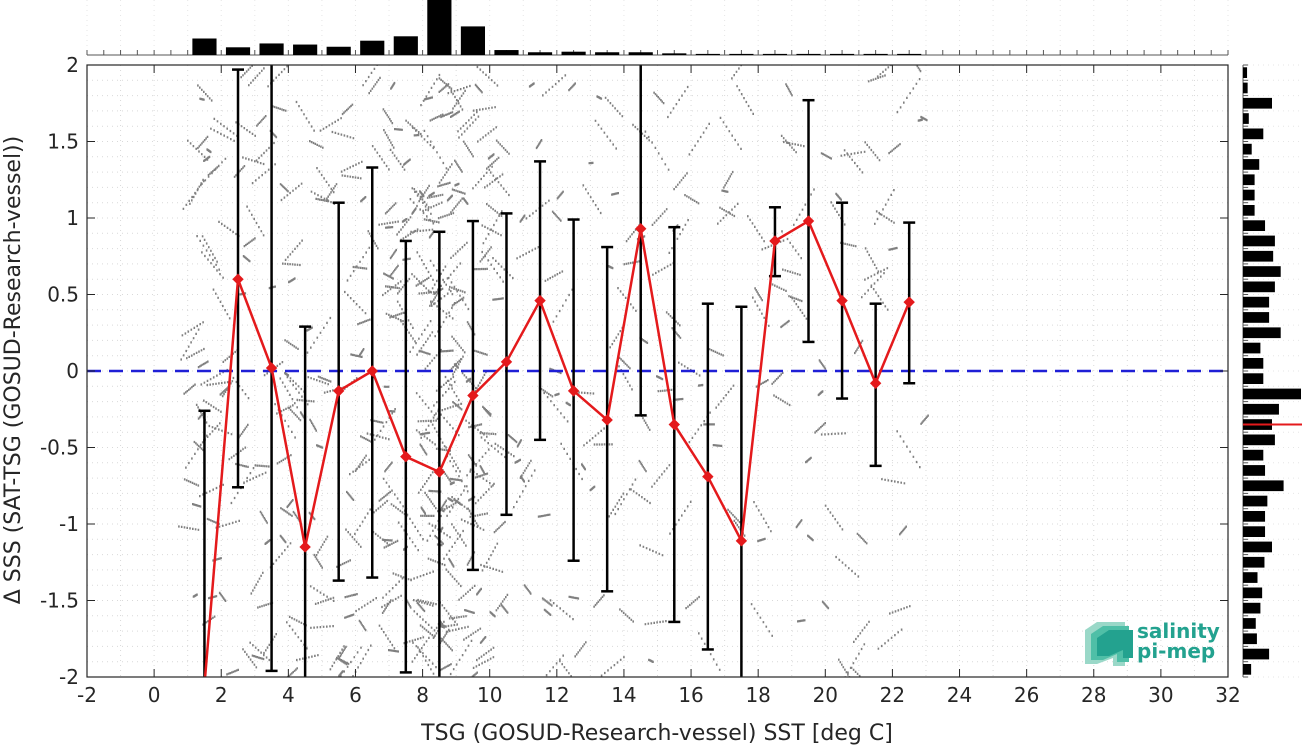  I want to click on x-tick-label: 0, so click(154, 695).